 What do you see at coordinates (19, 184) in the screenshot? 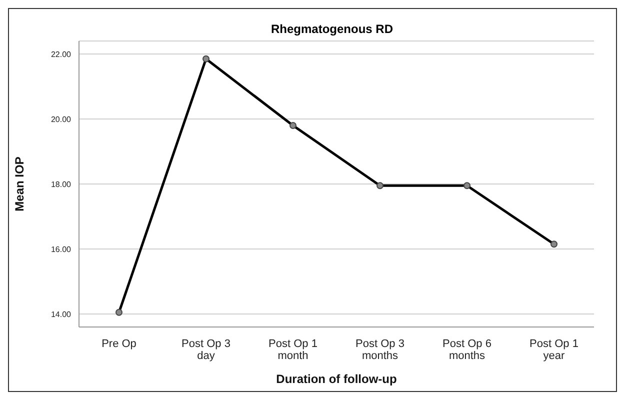
I see `y-axis-title: Mean IOP` at bounding box center [19, 184].